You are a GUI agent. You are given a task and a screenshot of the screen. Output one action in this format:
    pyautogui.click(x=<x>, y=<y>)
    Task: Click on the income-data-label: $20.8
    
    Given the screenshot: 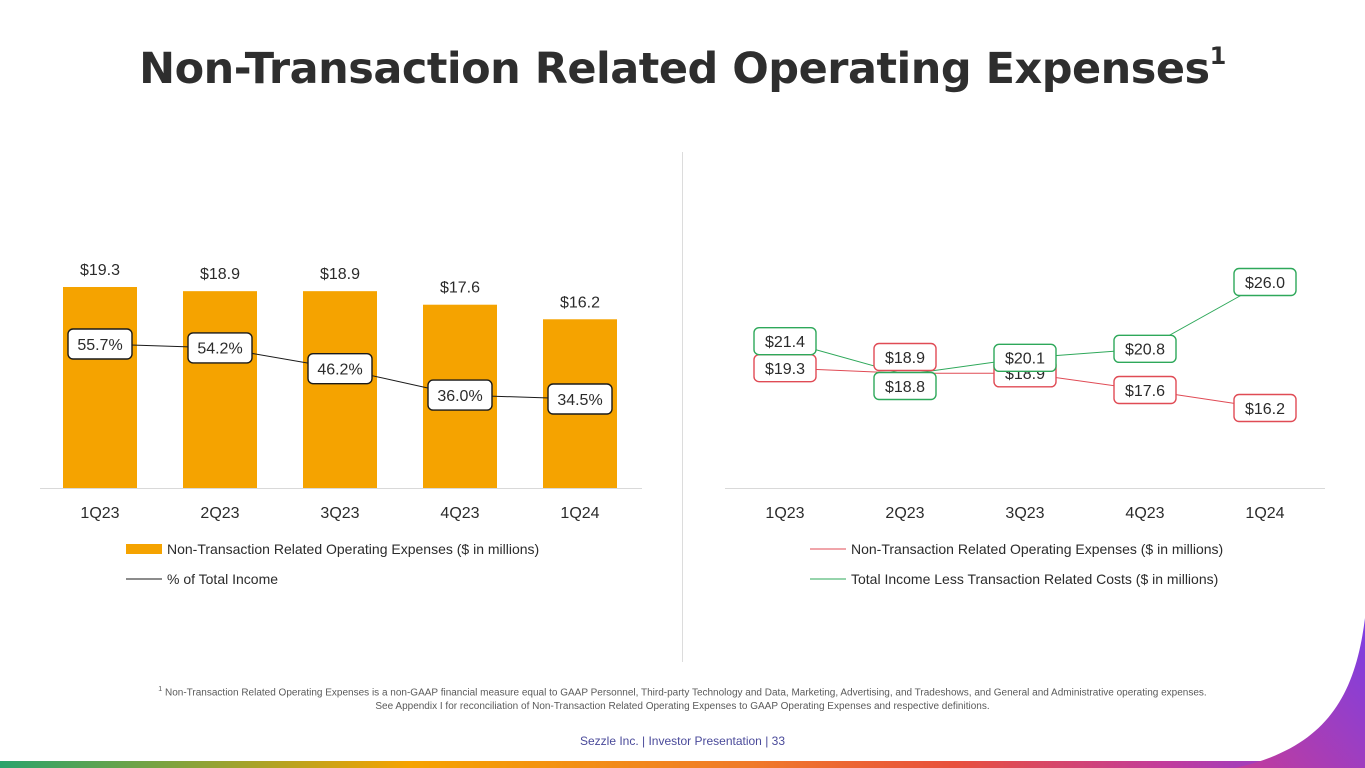 What is the action you would take?
    pyautogui.click(x=1145, y=350)
    